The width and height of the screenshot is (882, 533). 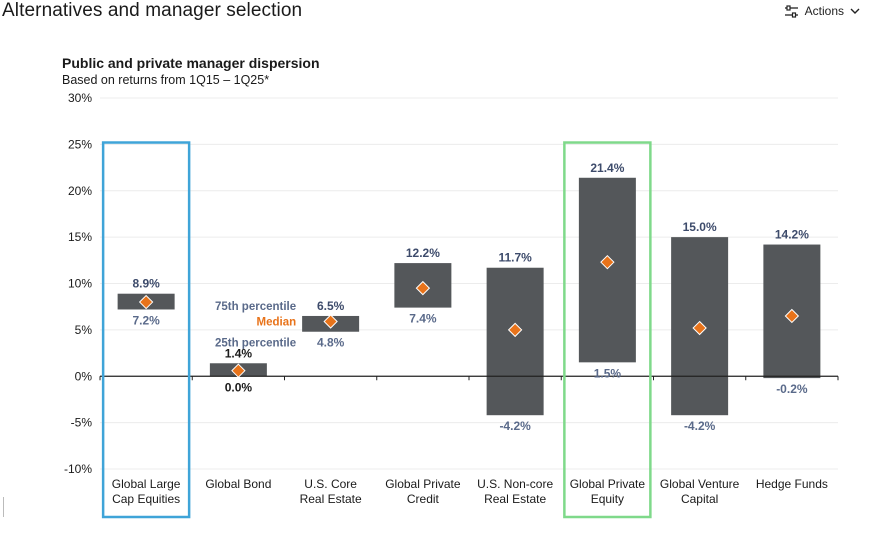 What do you see at coordinates (855, 11) in the screenshot?
I see `chevron-down-icon` at bounding box center [855, 11].